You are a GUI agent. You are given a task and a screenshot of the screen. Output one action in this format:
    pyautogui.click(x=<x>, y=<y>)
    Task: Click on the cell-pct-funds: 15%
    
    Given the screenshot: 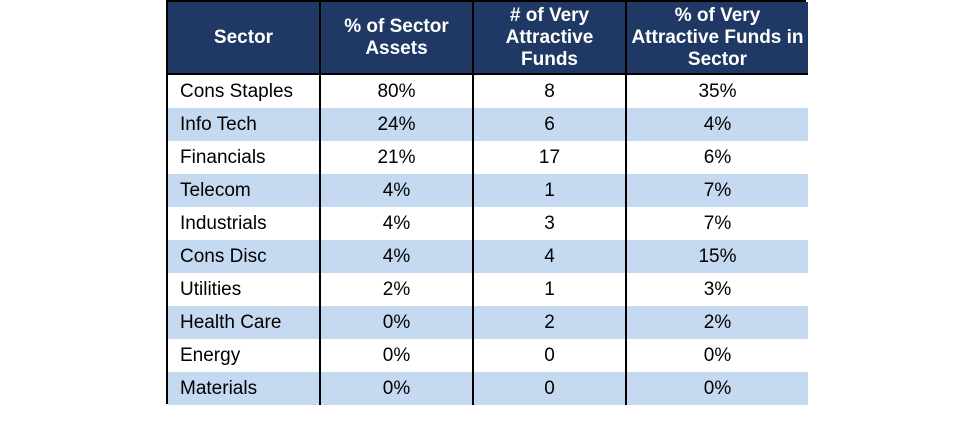 What is the action you would take?
    pyautogui.click(x=716, y=256)
    